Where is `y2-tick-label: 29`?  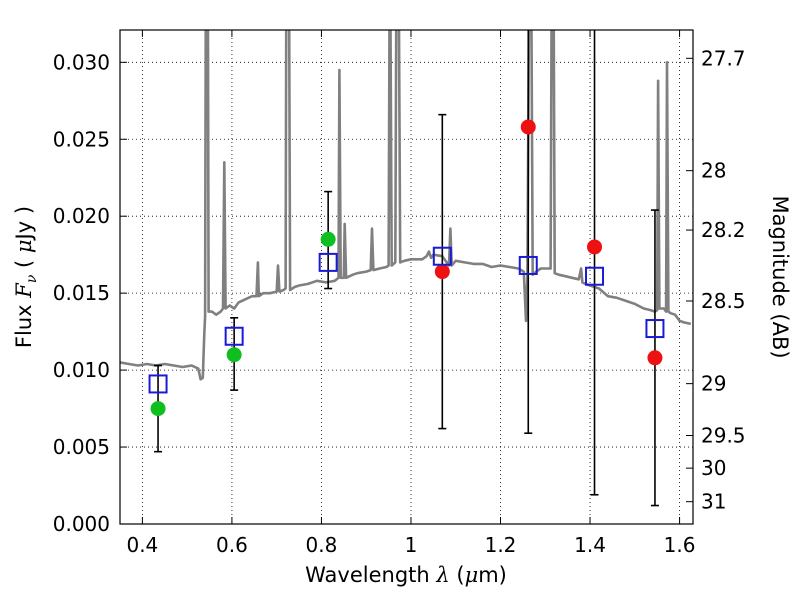
y2-tick-label: 29 is located at coordinates (713, 384).